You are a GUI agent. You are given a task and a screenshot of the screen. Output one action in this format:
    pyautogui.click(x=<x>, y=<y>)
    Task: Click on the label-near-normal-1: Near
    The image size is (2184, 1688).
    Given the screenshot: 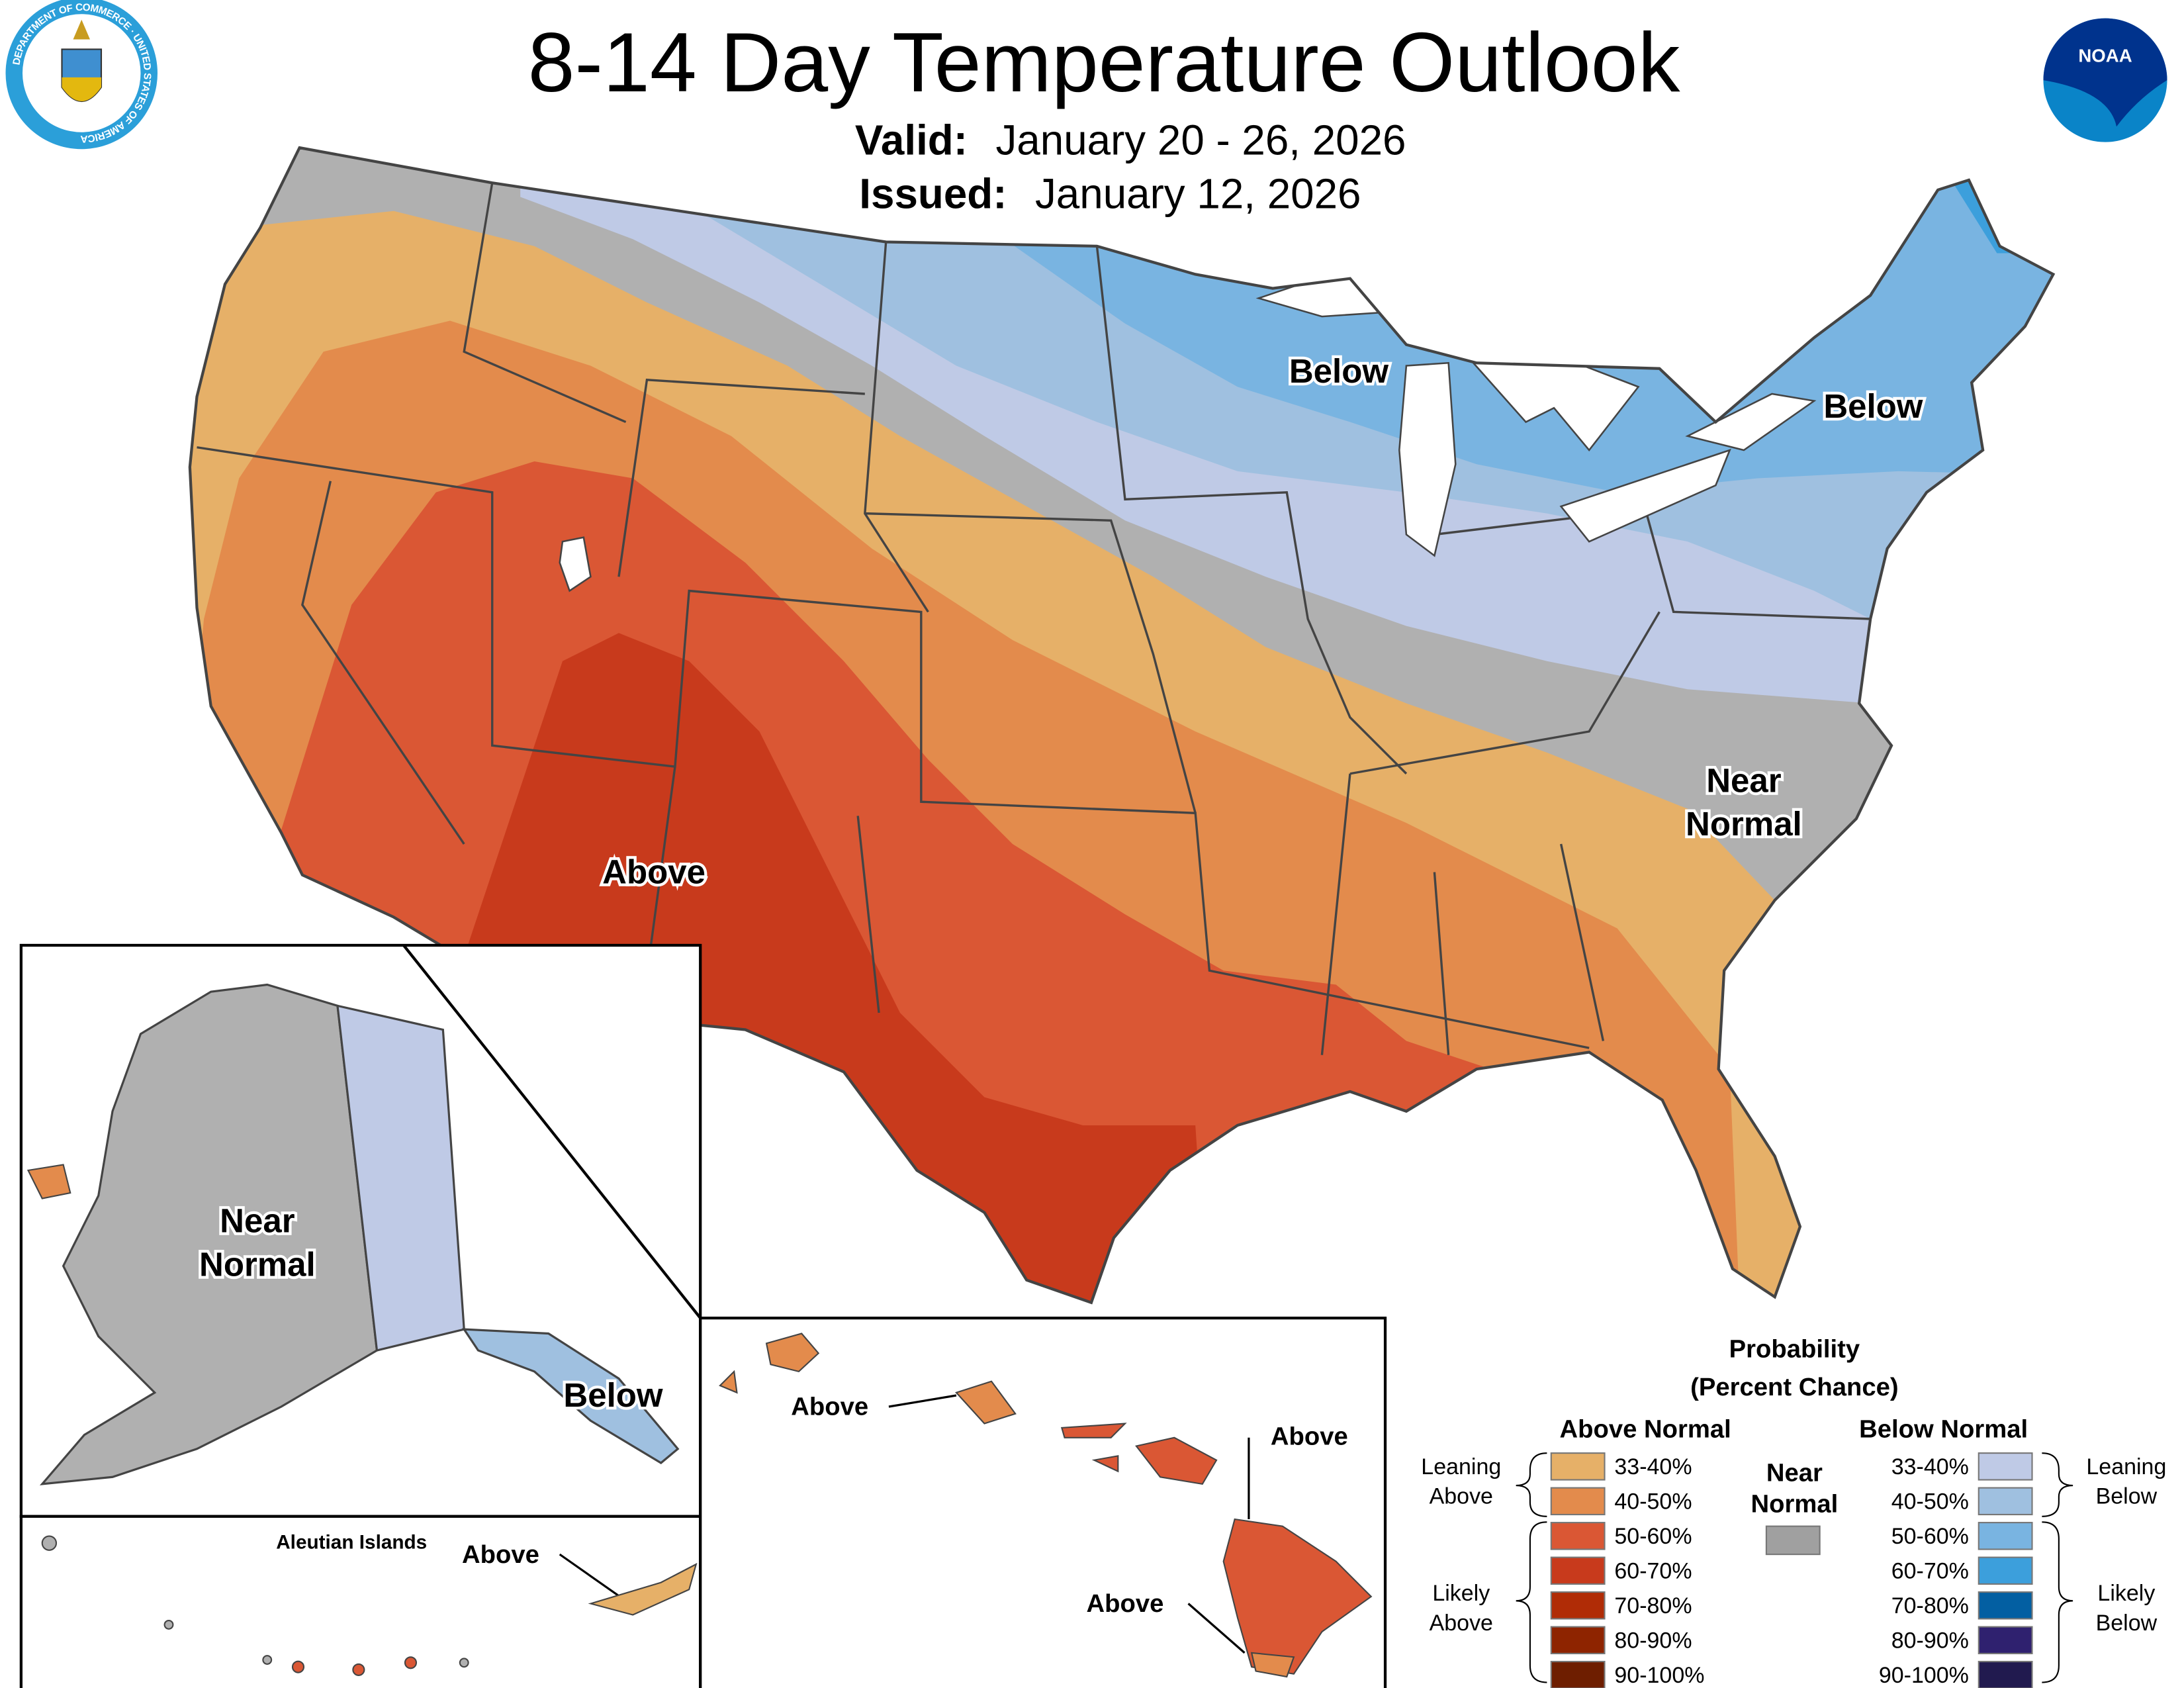 What is the action you would take?
    pyautogui.click(x=1744, y=780)
    